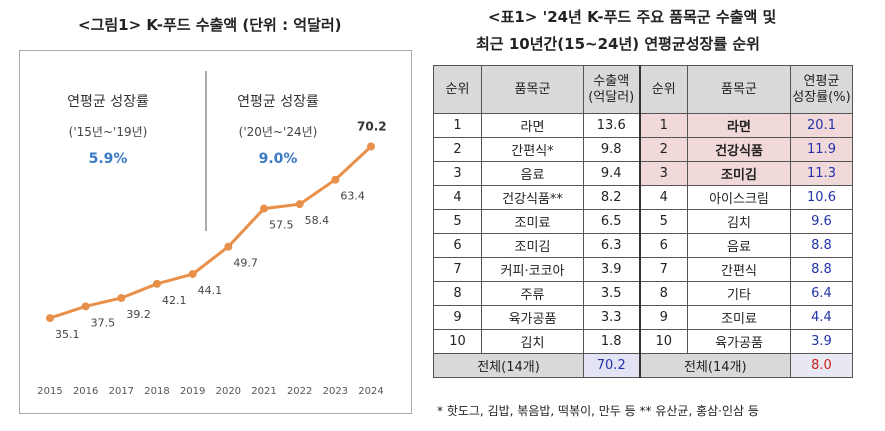  Describe the element at coordinates (663, 221) in the screenshot. I see `cell-growth-rank: 5` at that location.